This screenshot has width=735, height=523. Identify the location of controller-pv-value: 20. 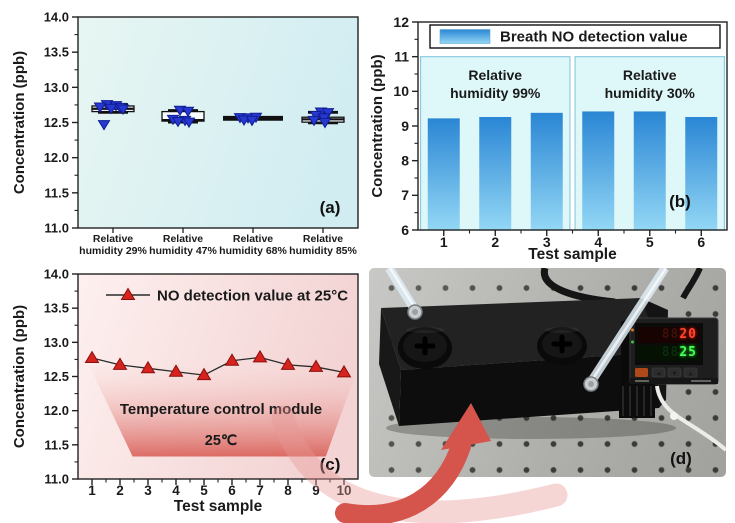
(688, 334).